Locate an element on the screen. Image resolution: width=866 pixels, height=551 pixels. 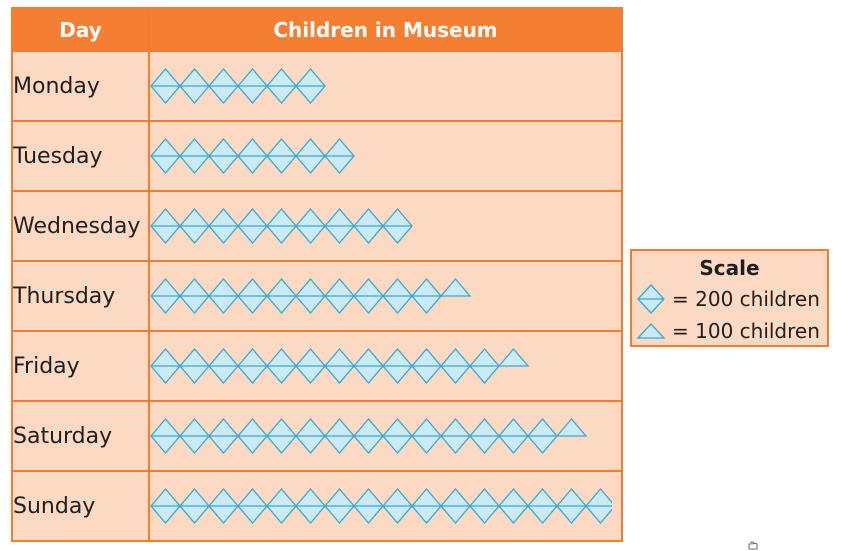
table-row: Tuesday is located at coordinates (317, 156).